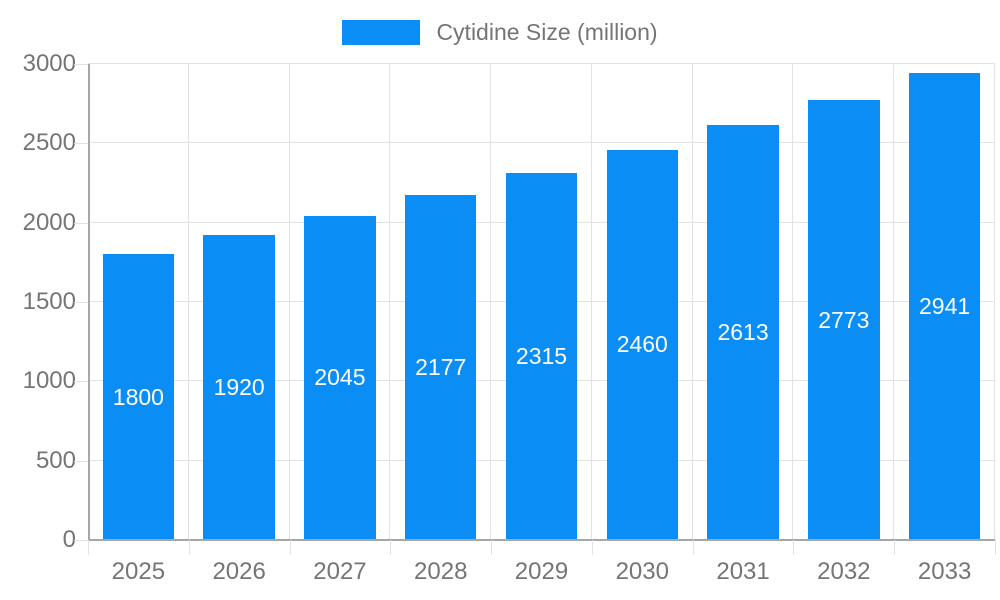 The width and height of the screenshot is (1000, 600). I want to click on bar-value-label: 2613, so click(743, 332).